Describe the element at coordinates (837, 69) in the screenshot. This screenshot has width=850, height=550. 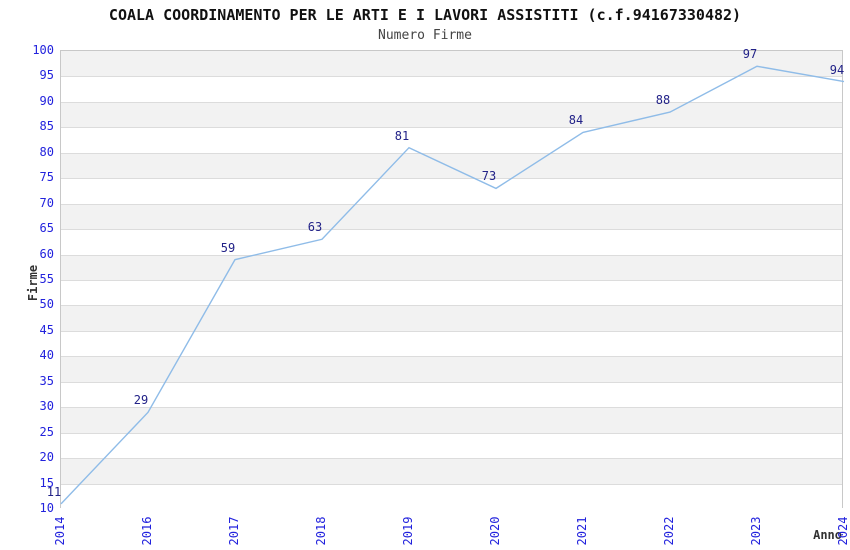
I see `data-label: 94` at that location.